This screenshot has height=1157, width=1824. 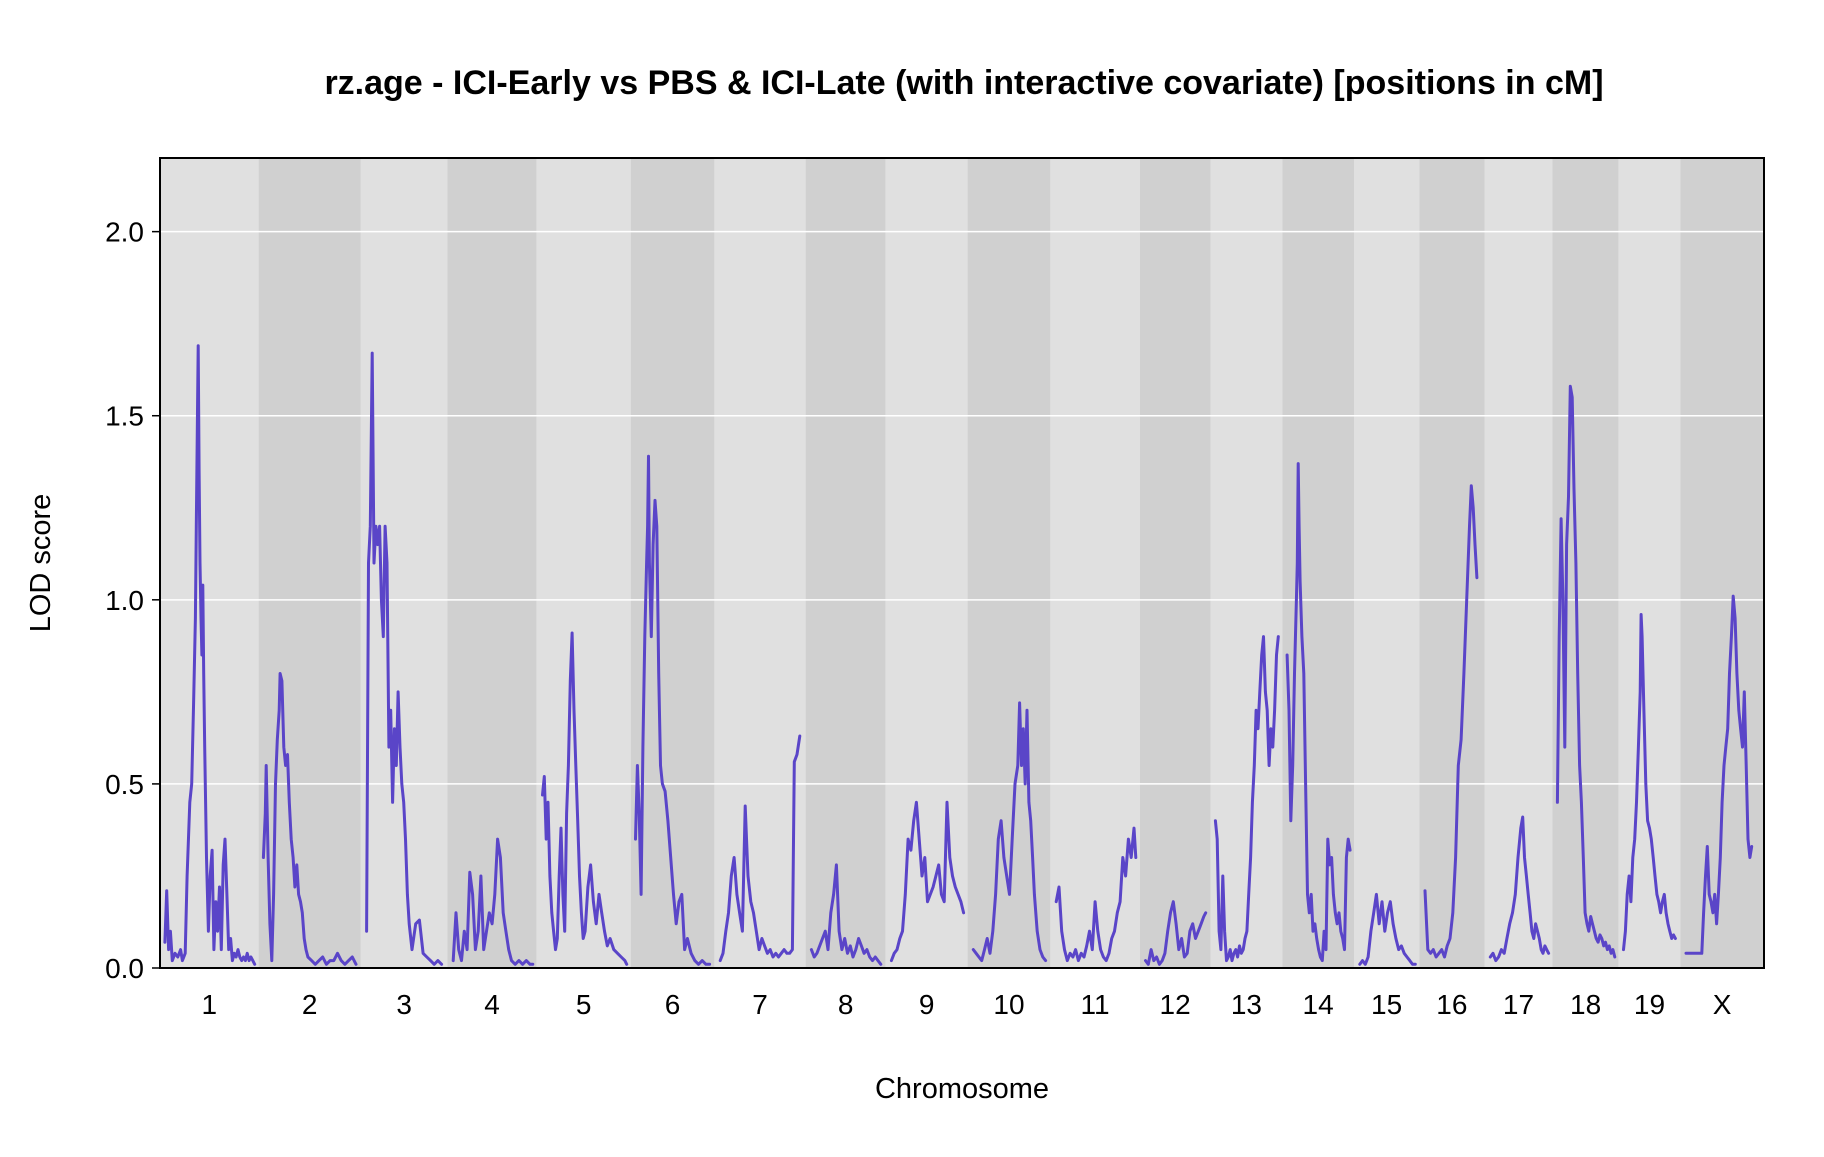 What do you see at coordinates (760, 1004) in the screenshot?
I see `x-tick-label: 7` at bounding box center [760, 1004].